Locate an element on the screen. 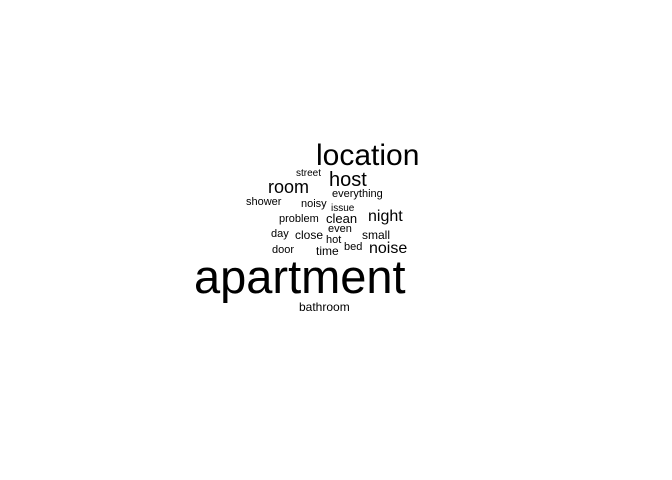 The height and width of the screenshot is (480, 672). word-apartment: apartment is located at coordinates (300, 276).